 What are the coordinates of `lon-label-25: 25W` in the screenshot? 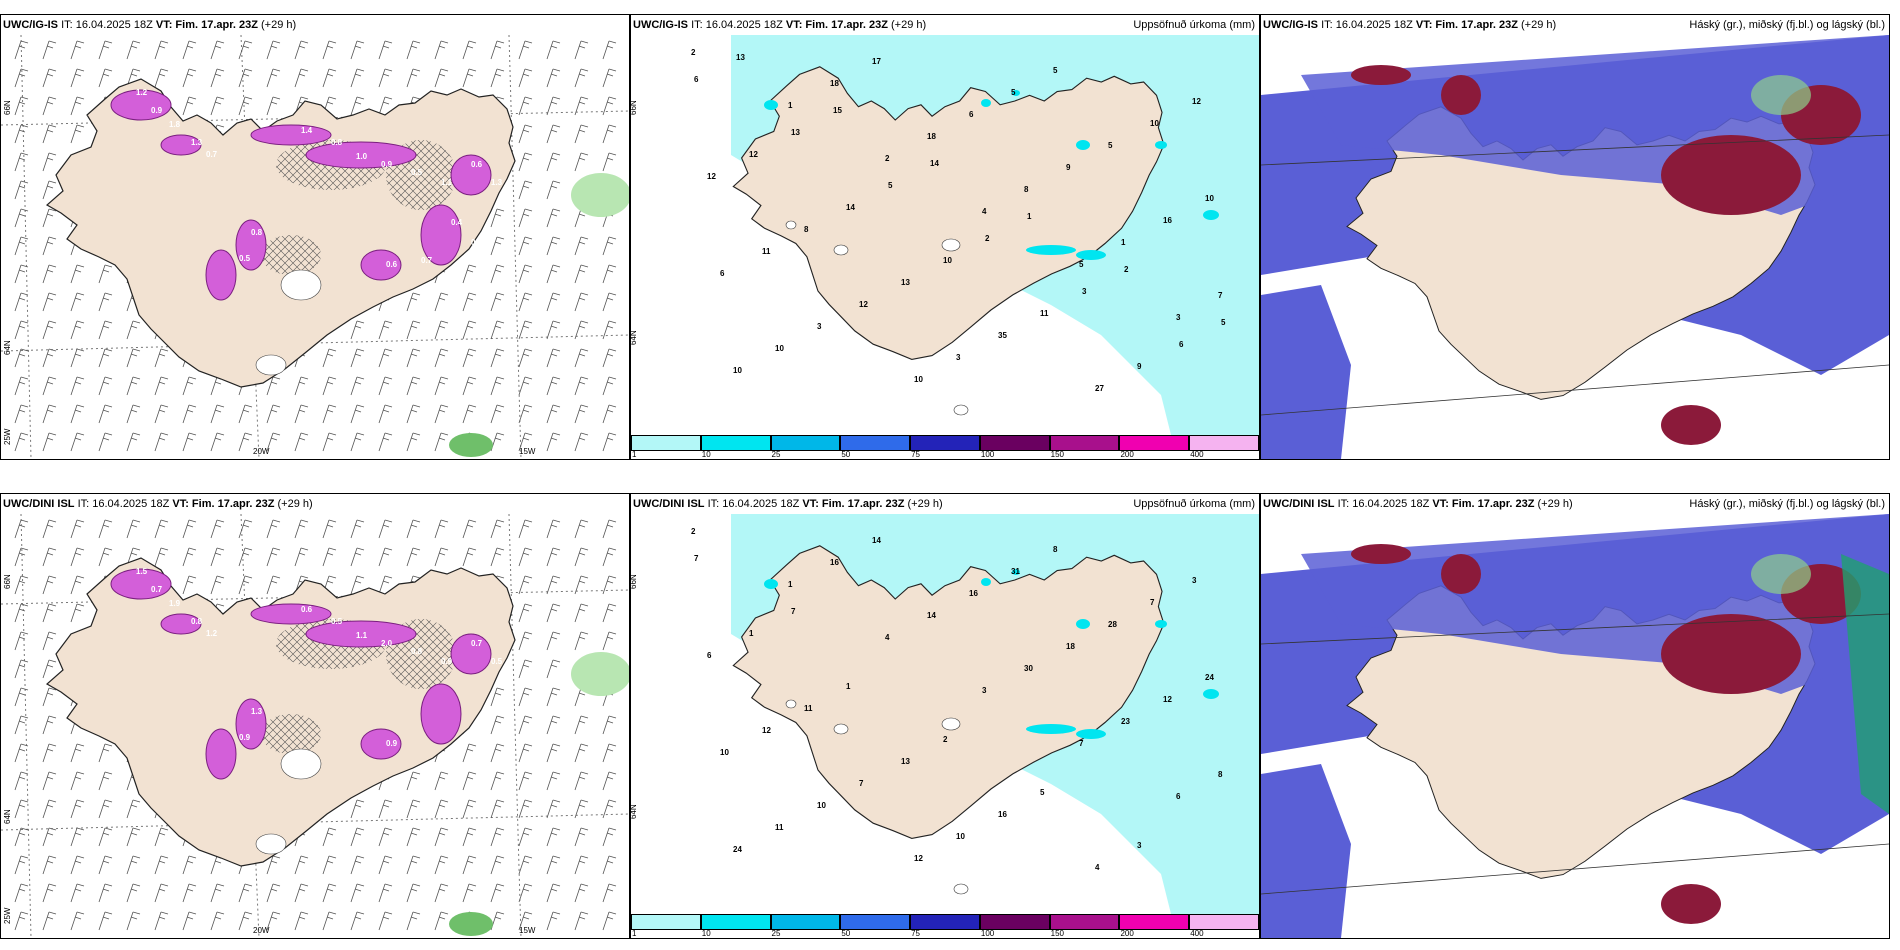 It's located at (7, 915).